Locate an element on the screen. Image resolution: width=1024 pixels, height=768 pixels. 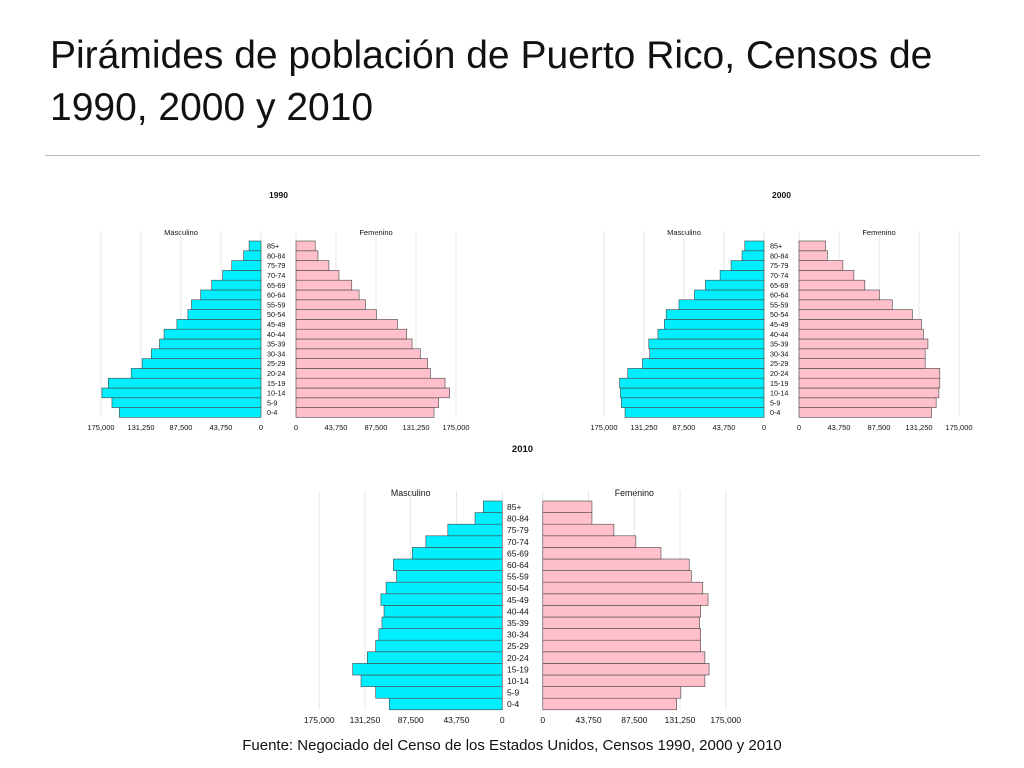
age-group-label: 85+ is located at coordinates (273, 246).